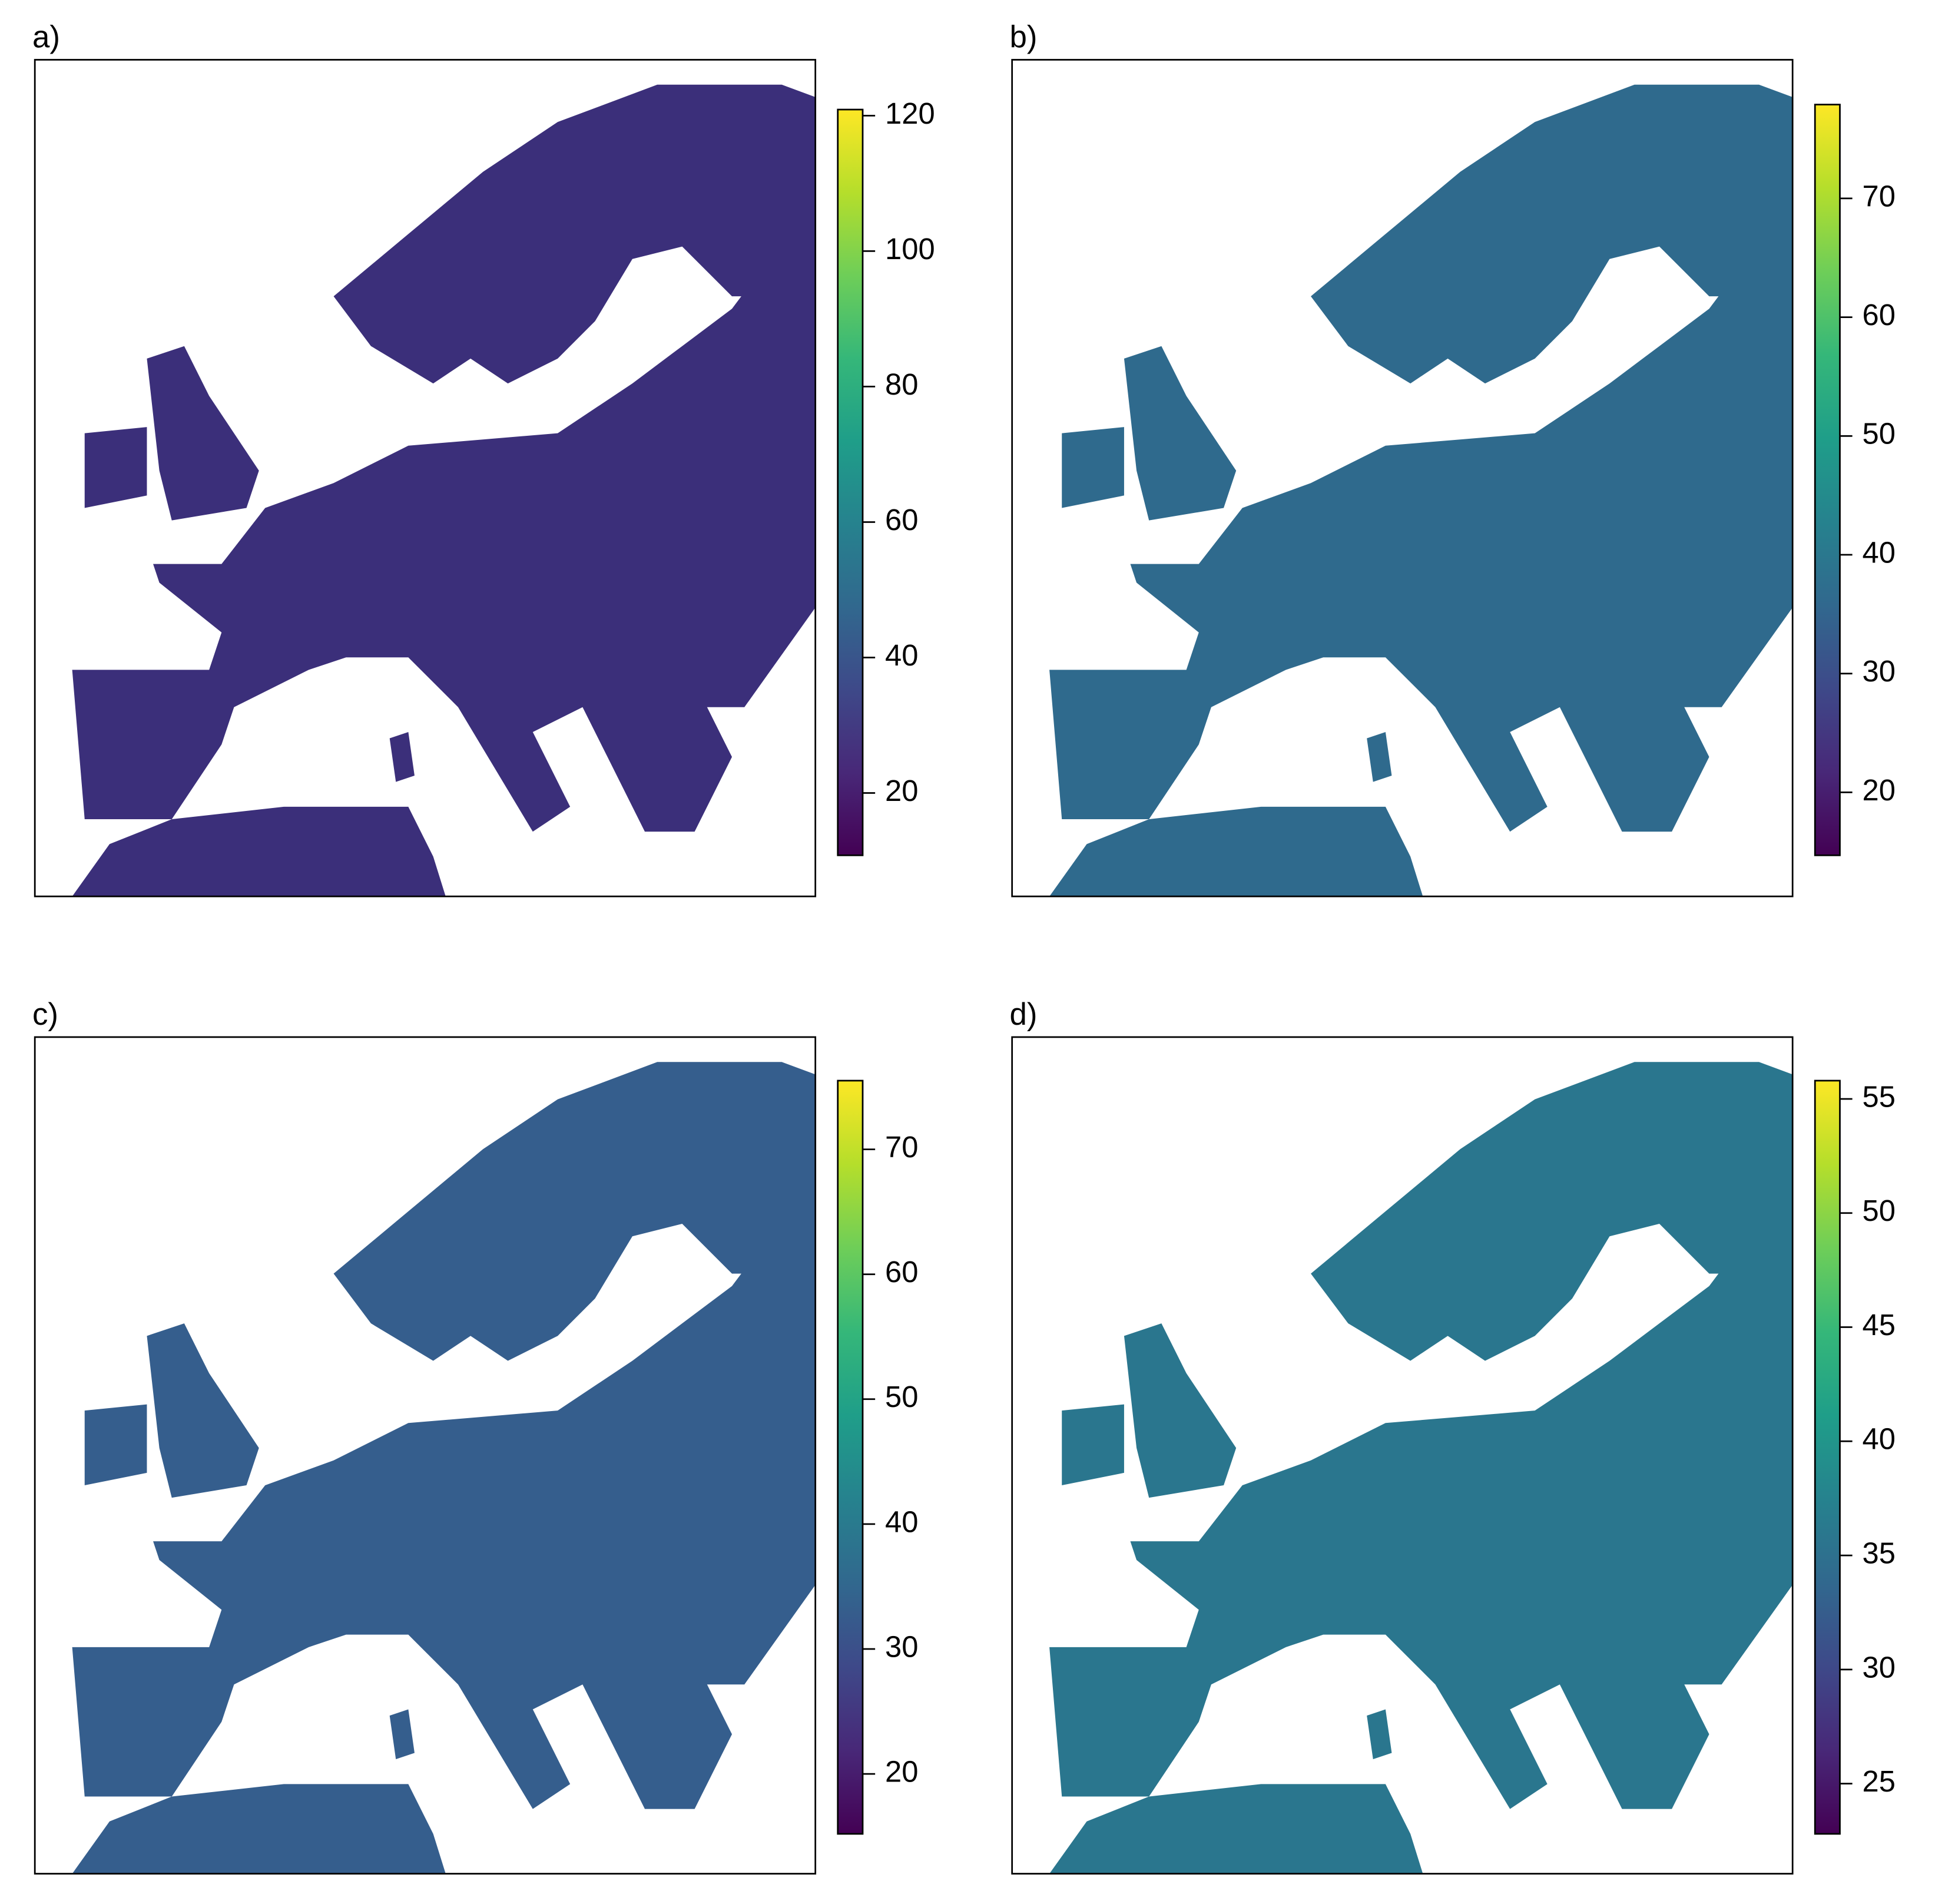 The image size is (1945, 1904). What do you see at coordinates (1879, 1325) in the screenshot?
I see `colorbar-tick-label: 45` at bounding box center [1879, 1325].